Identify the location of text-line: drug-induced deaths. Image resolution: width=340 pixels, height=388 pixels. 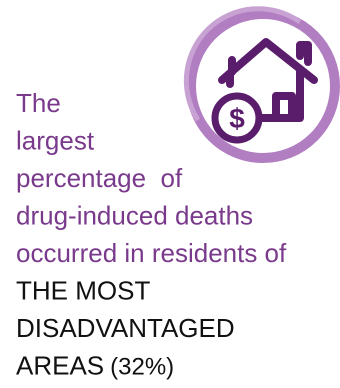
(134, 216).